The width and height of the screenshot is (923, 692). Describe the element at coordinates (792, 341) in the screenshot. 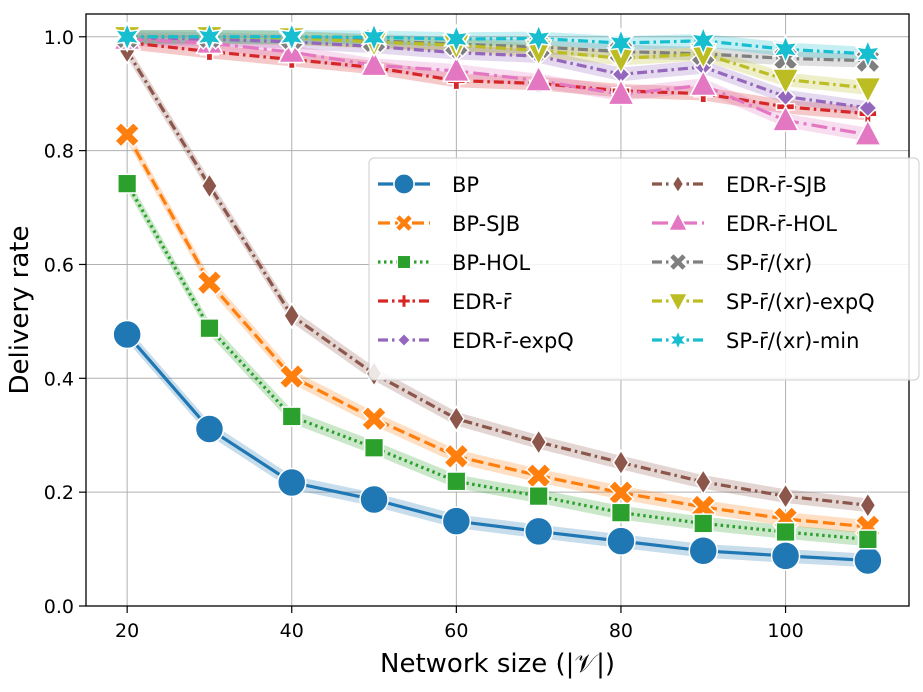

I see `legend-label-9: SP-r̄/(xr)-min` at that location.